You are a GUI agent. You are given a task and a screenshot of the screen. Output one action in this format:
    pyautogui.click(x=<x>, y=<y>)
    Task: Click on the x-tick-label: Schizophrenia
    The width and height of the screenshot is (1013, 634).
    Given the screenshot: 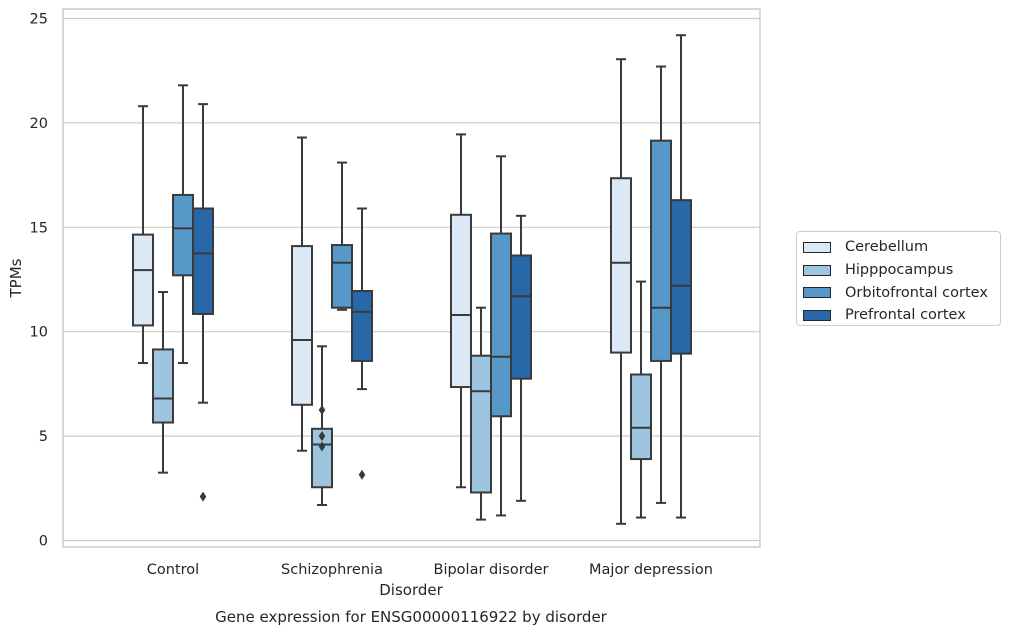 What is the action you would take?
    pyautogui.click(x=332, y=570)
    